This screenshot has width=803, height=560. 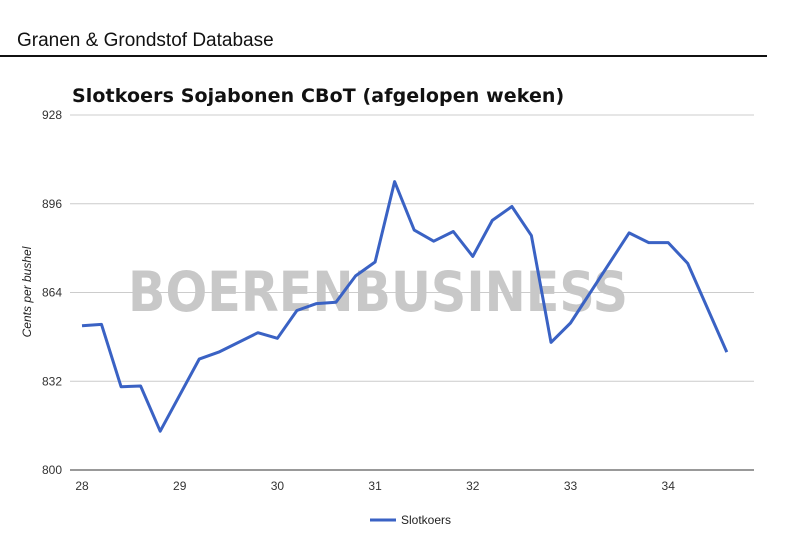 I want to click on legend-label-slotkoers: Slotkoers, so click(x=426, y=520).